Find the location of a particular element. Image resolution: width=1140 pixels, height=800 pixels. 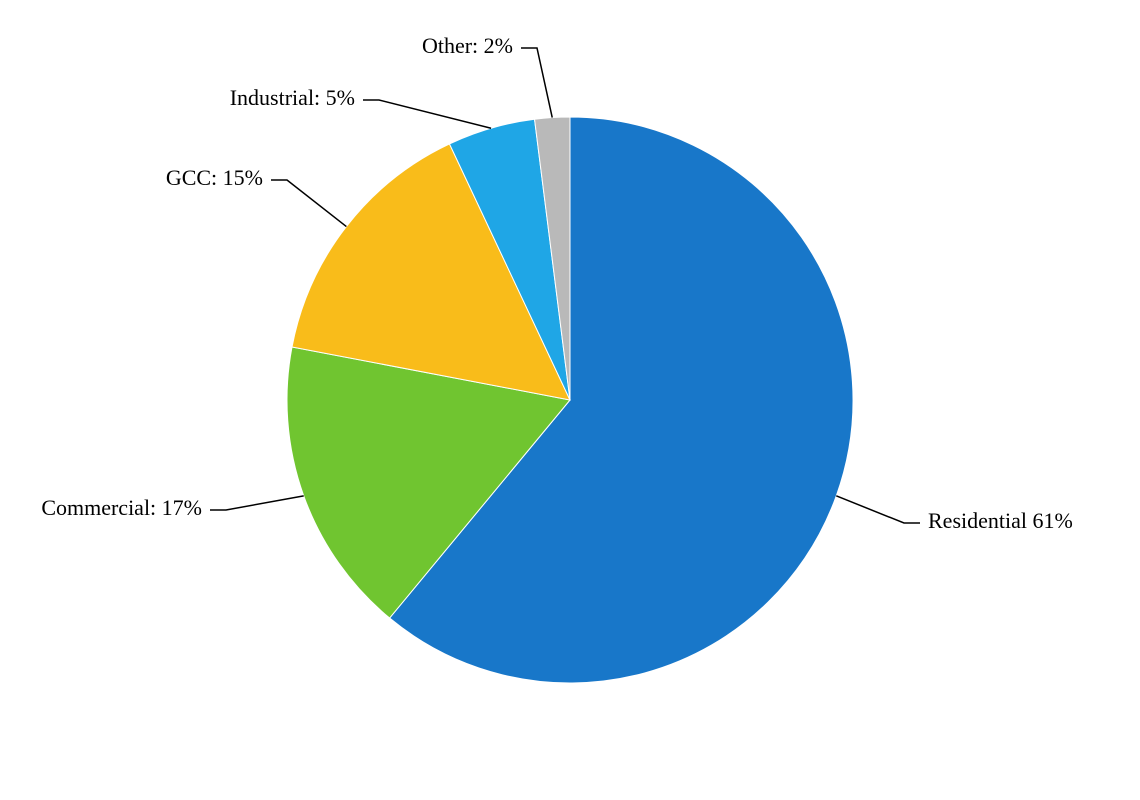

slice-label: Industrial: 5% is located at coordinates (292, 97).